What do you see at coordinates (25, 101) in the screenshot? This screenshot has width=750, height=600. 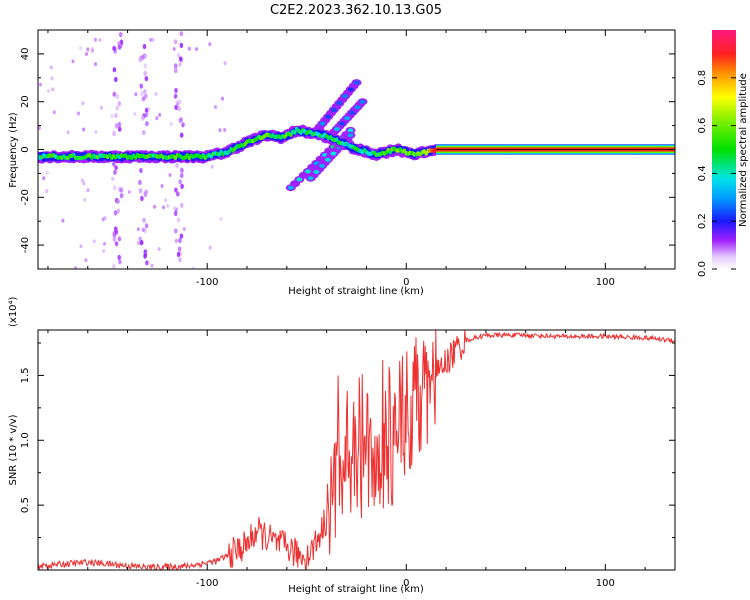 I see `y-tick-label: 20` at bounding box center [25, 101].